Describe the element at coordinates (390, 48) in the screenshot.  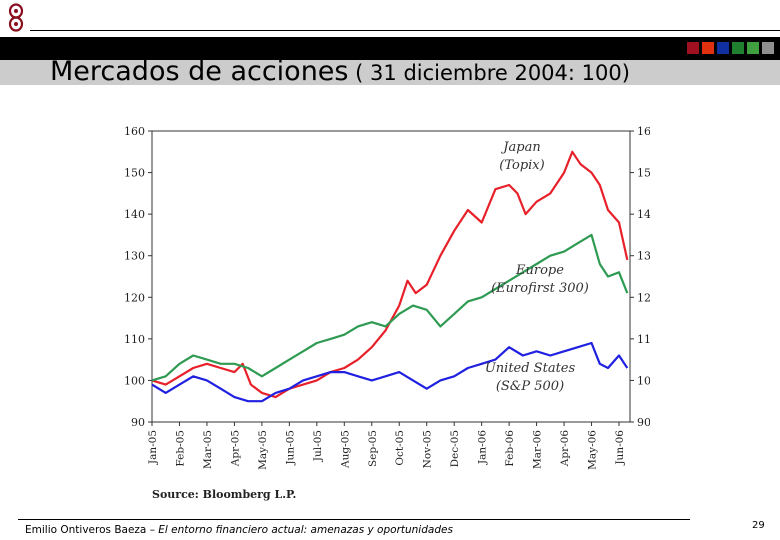
I see `header-bar` at that location.